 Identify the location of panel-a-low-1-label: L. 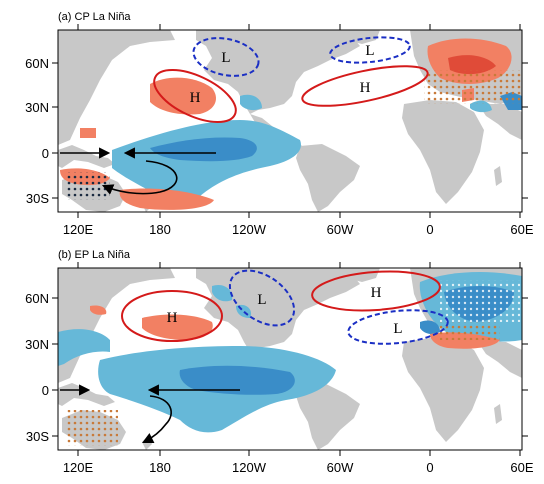
(225, 58).